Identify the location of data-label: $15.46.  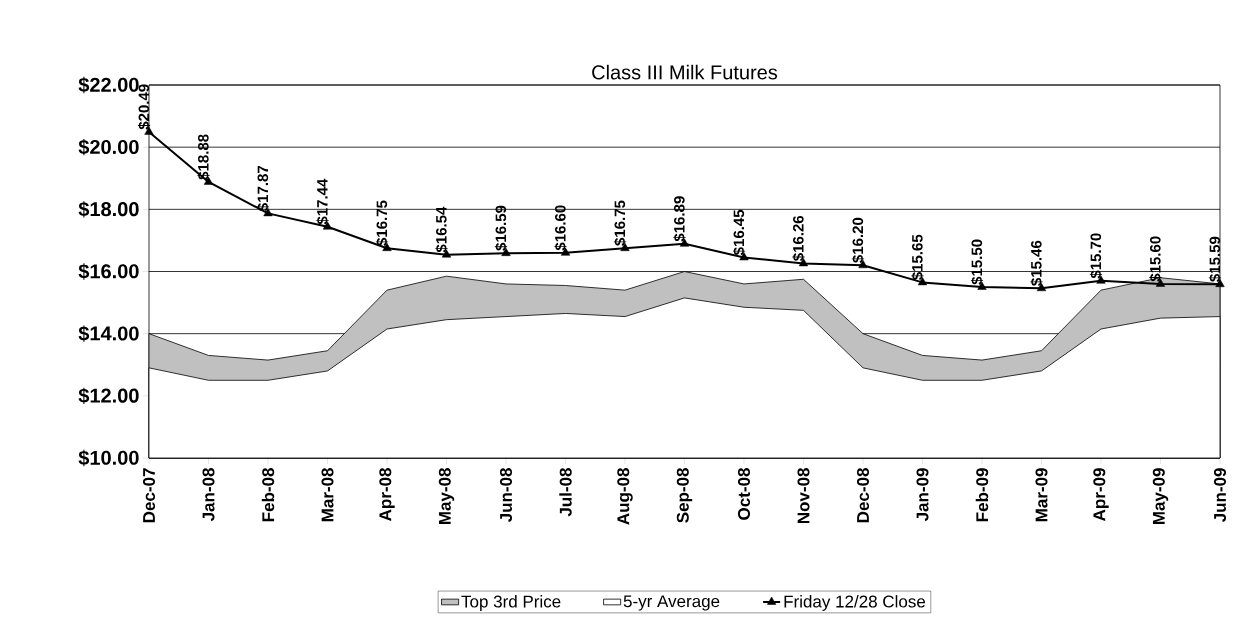
(1036, 263).